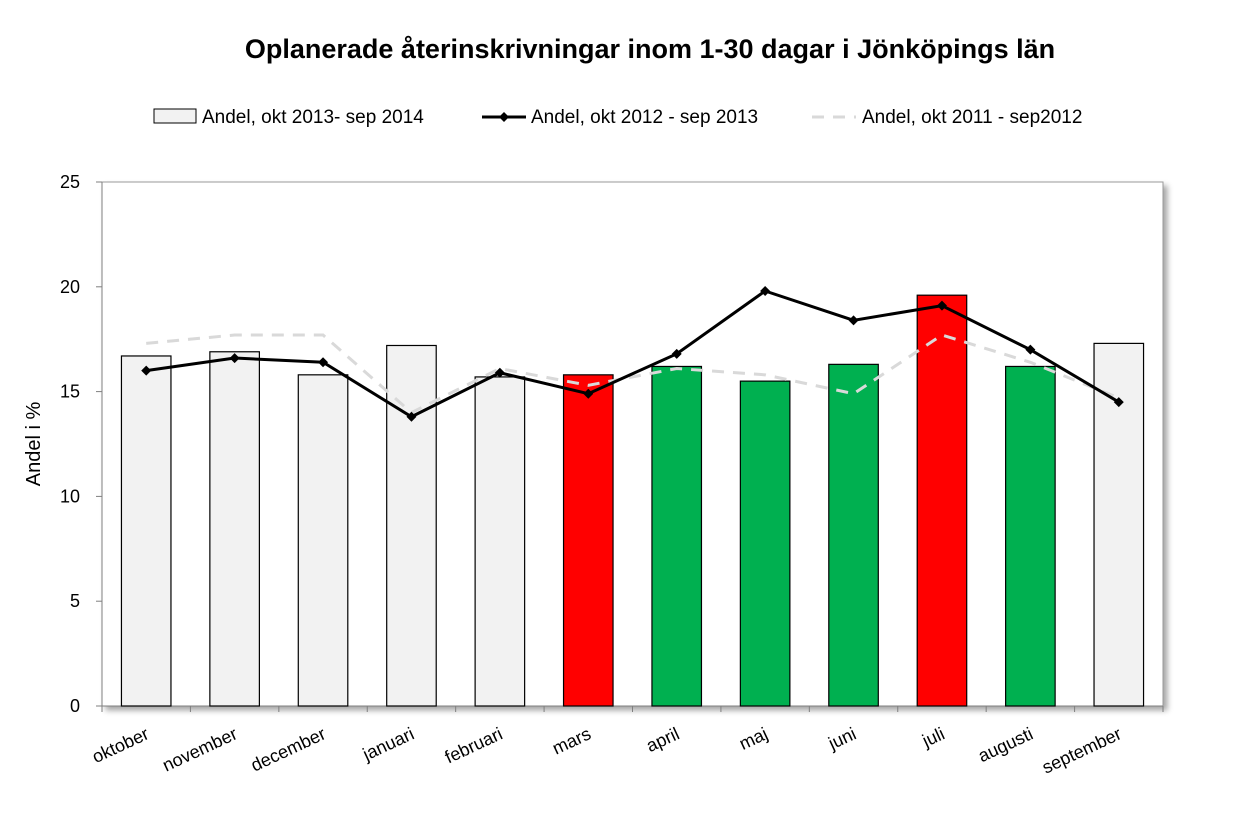 The height and width of the screenshot is (815, 1254). What do you see at coordinates (70, 496) in the screenshot?
I see `y-tick-label: 10` at bounding box center [70, 496].